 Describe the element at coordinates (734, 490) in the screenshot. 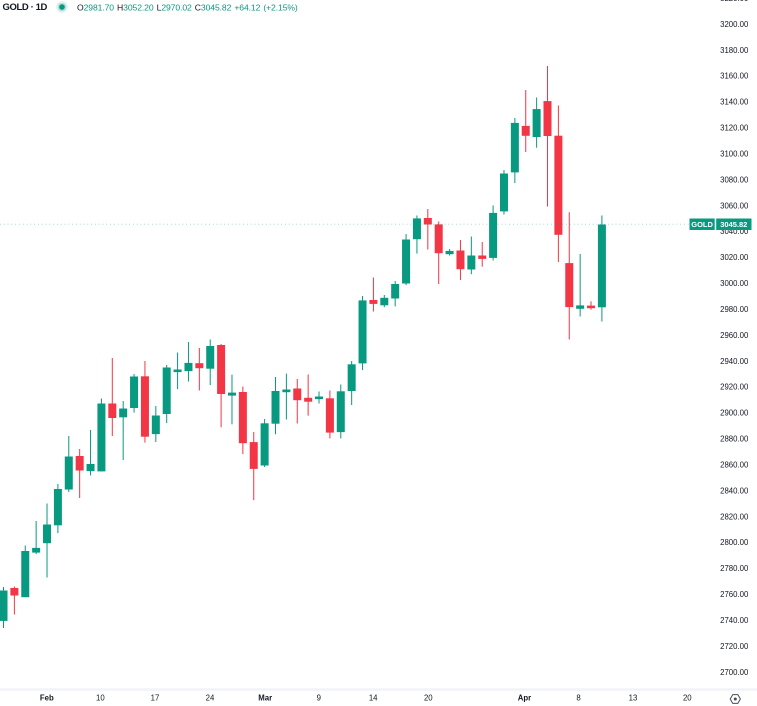

I see `svg-text: 2840.00` at that location.